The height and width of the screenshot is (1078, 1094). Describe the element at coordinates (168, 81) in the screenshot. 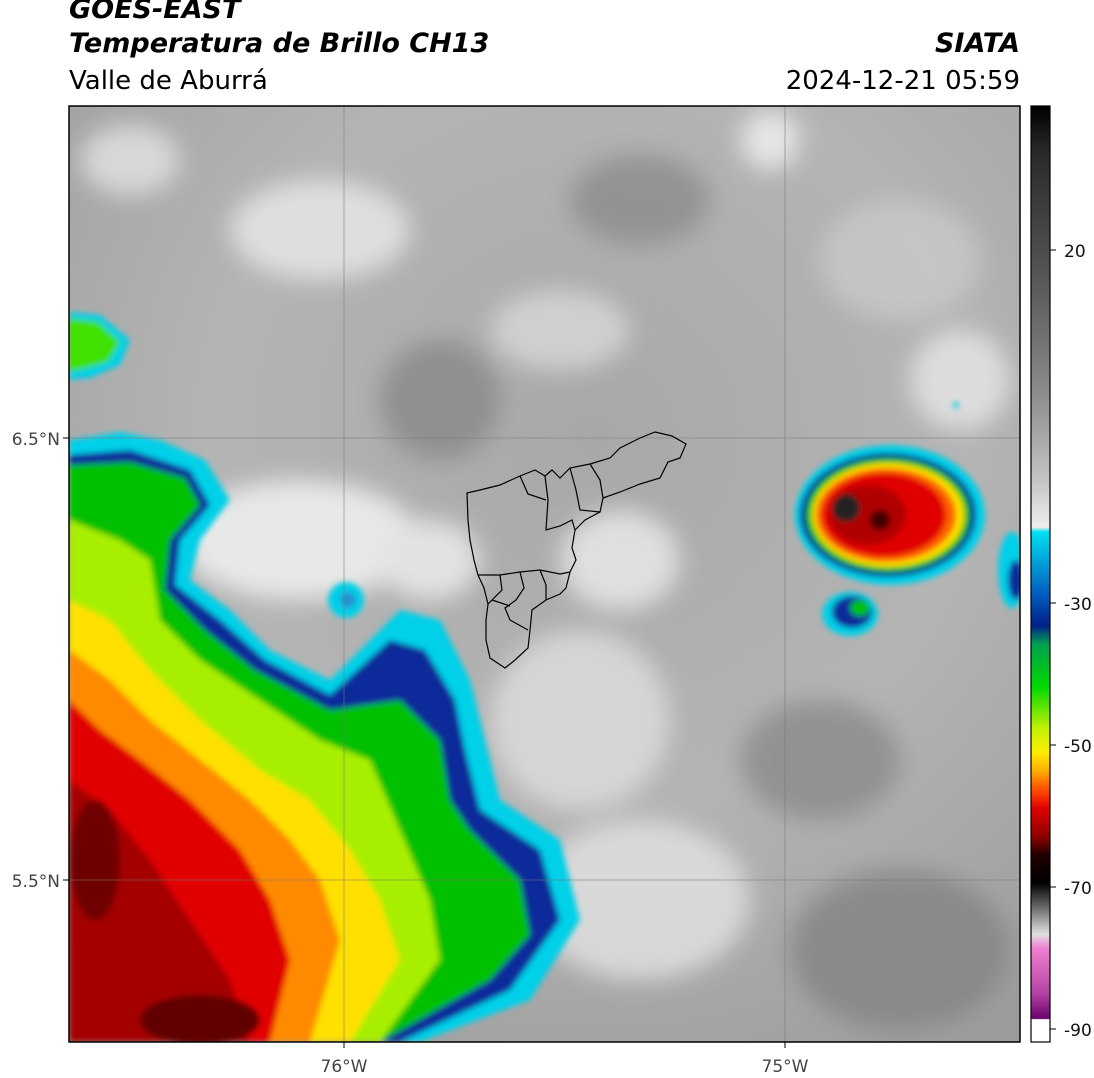

I see `region-label: Valle de Aburrá` at that location.